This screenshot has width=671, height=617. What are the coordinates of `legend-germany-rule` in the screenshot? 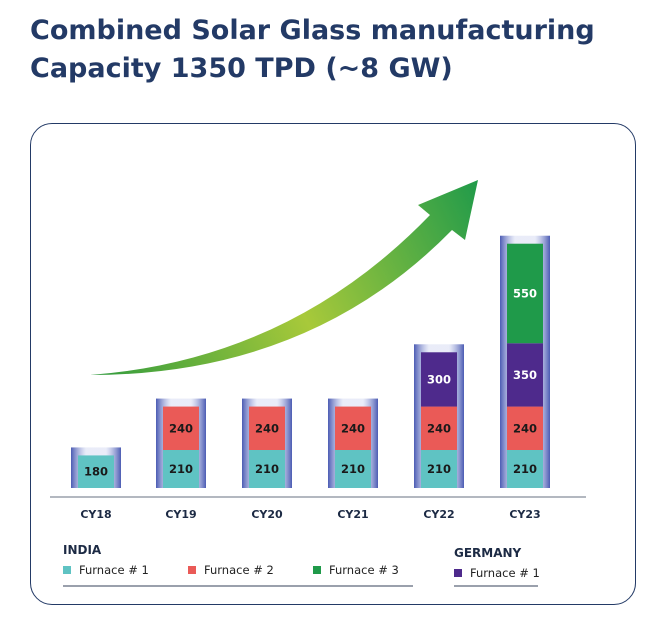 It's located at (496, 586).